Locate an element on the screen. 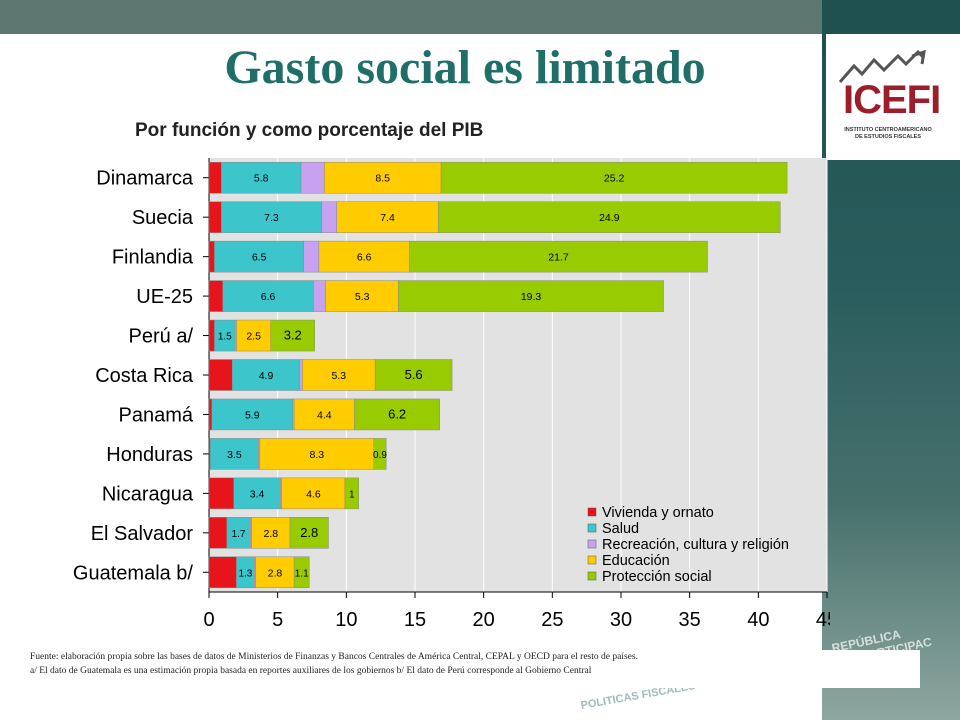  data-label: 1 is located at coordinates (352, 494).